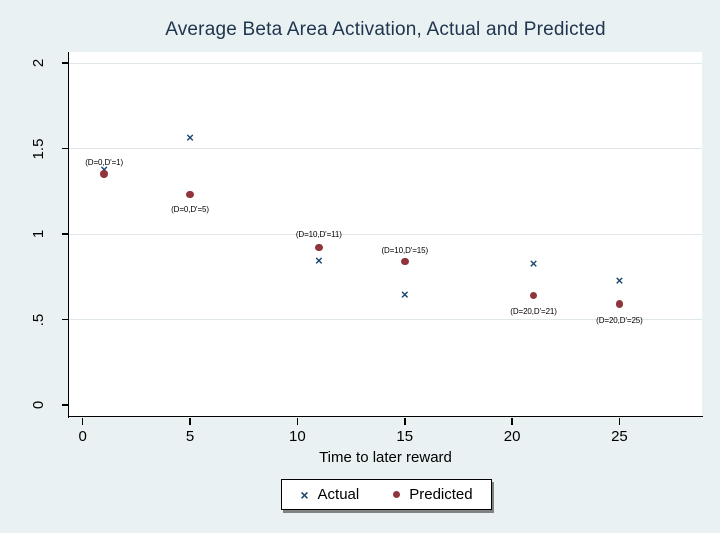 This screenshot has width=720, height=540. I want to click on x-tick-label: 10, so click(297, 436).